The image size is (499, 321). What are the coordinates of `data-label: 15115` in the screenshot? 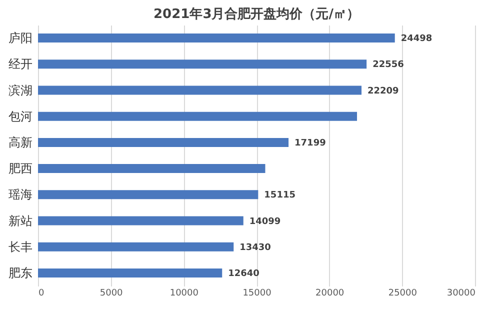 It's located at (280, 195).